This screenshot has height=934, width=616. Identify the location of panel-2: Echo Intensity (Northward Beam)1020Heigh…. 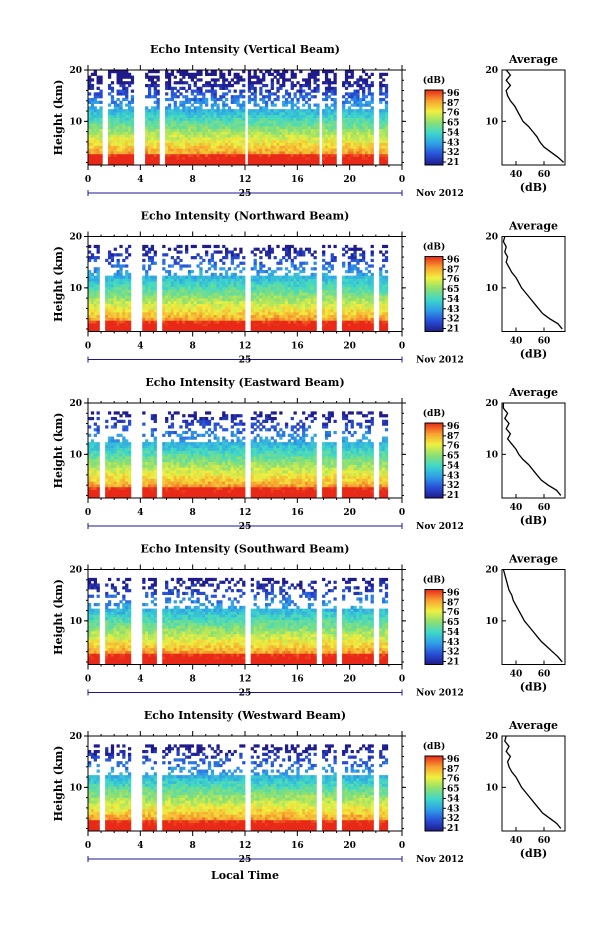
(308, 288).